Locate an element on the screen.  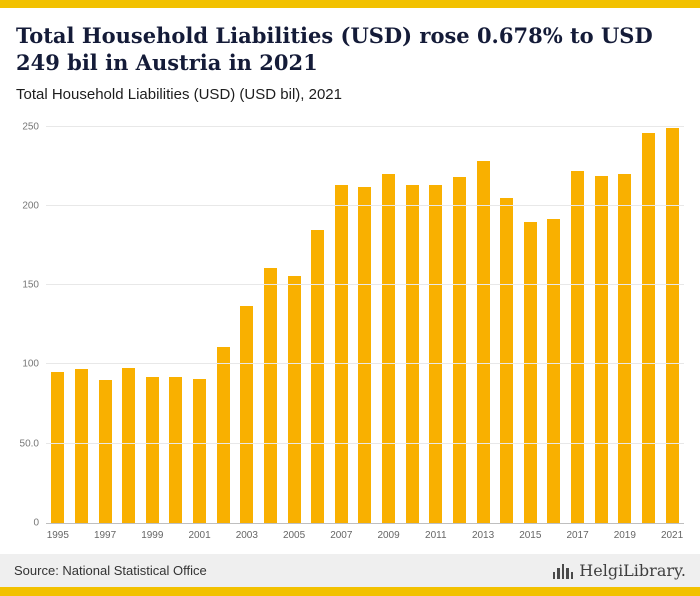
x-axis-label-2016 is located at coordinates (554, 538).